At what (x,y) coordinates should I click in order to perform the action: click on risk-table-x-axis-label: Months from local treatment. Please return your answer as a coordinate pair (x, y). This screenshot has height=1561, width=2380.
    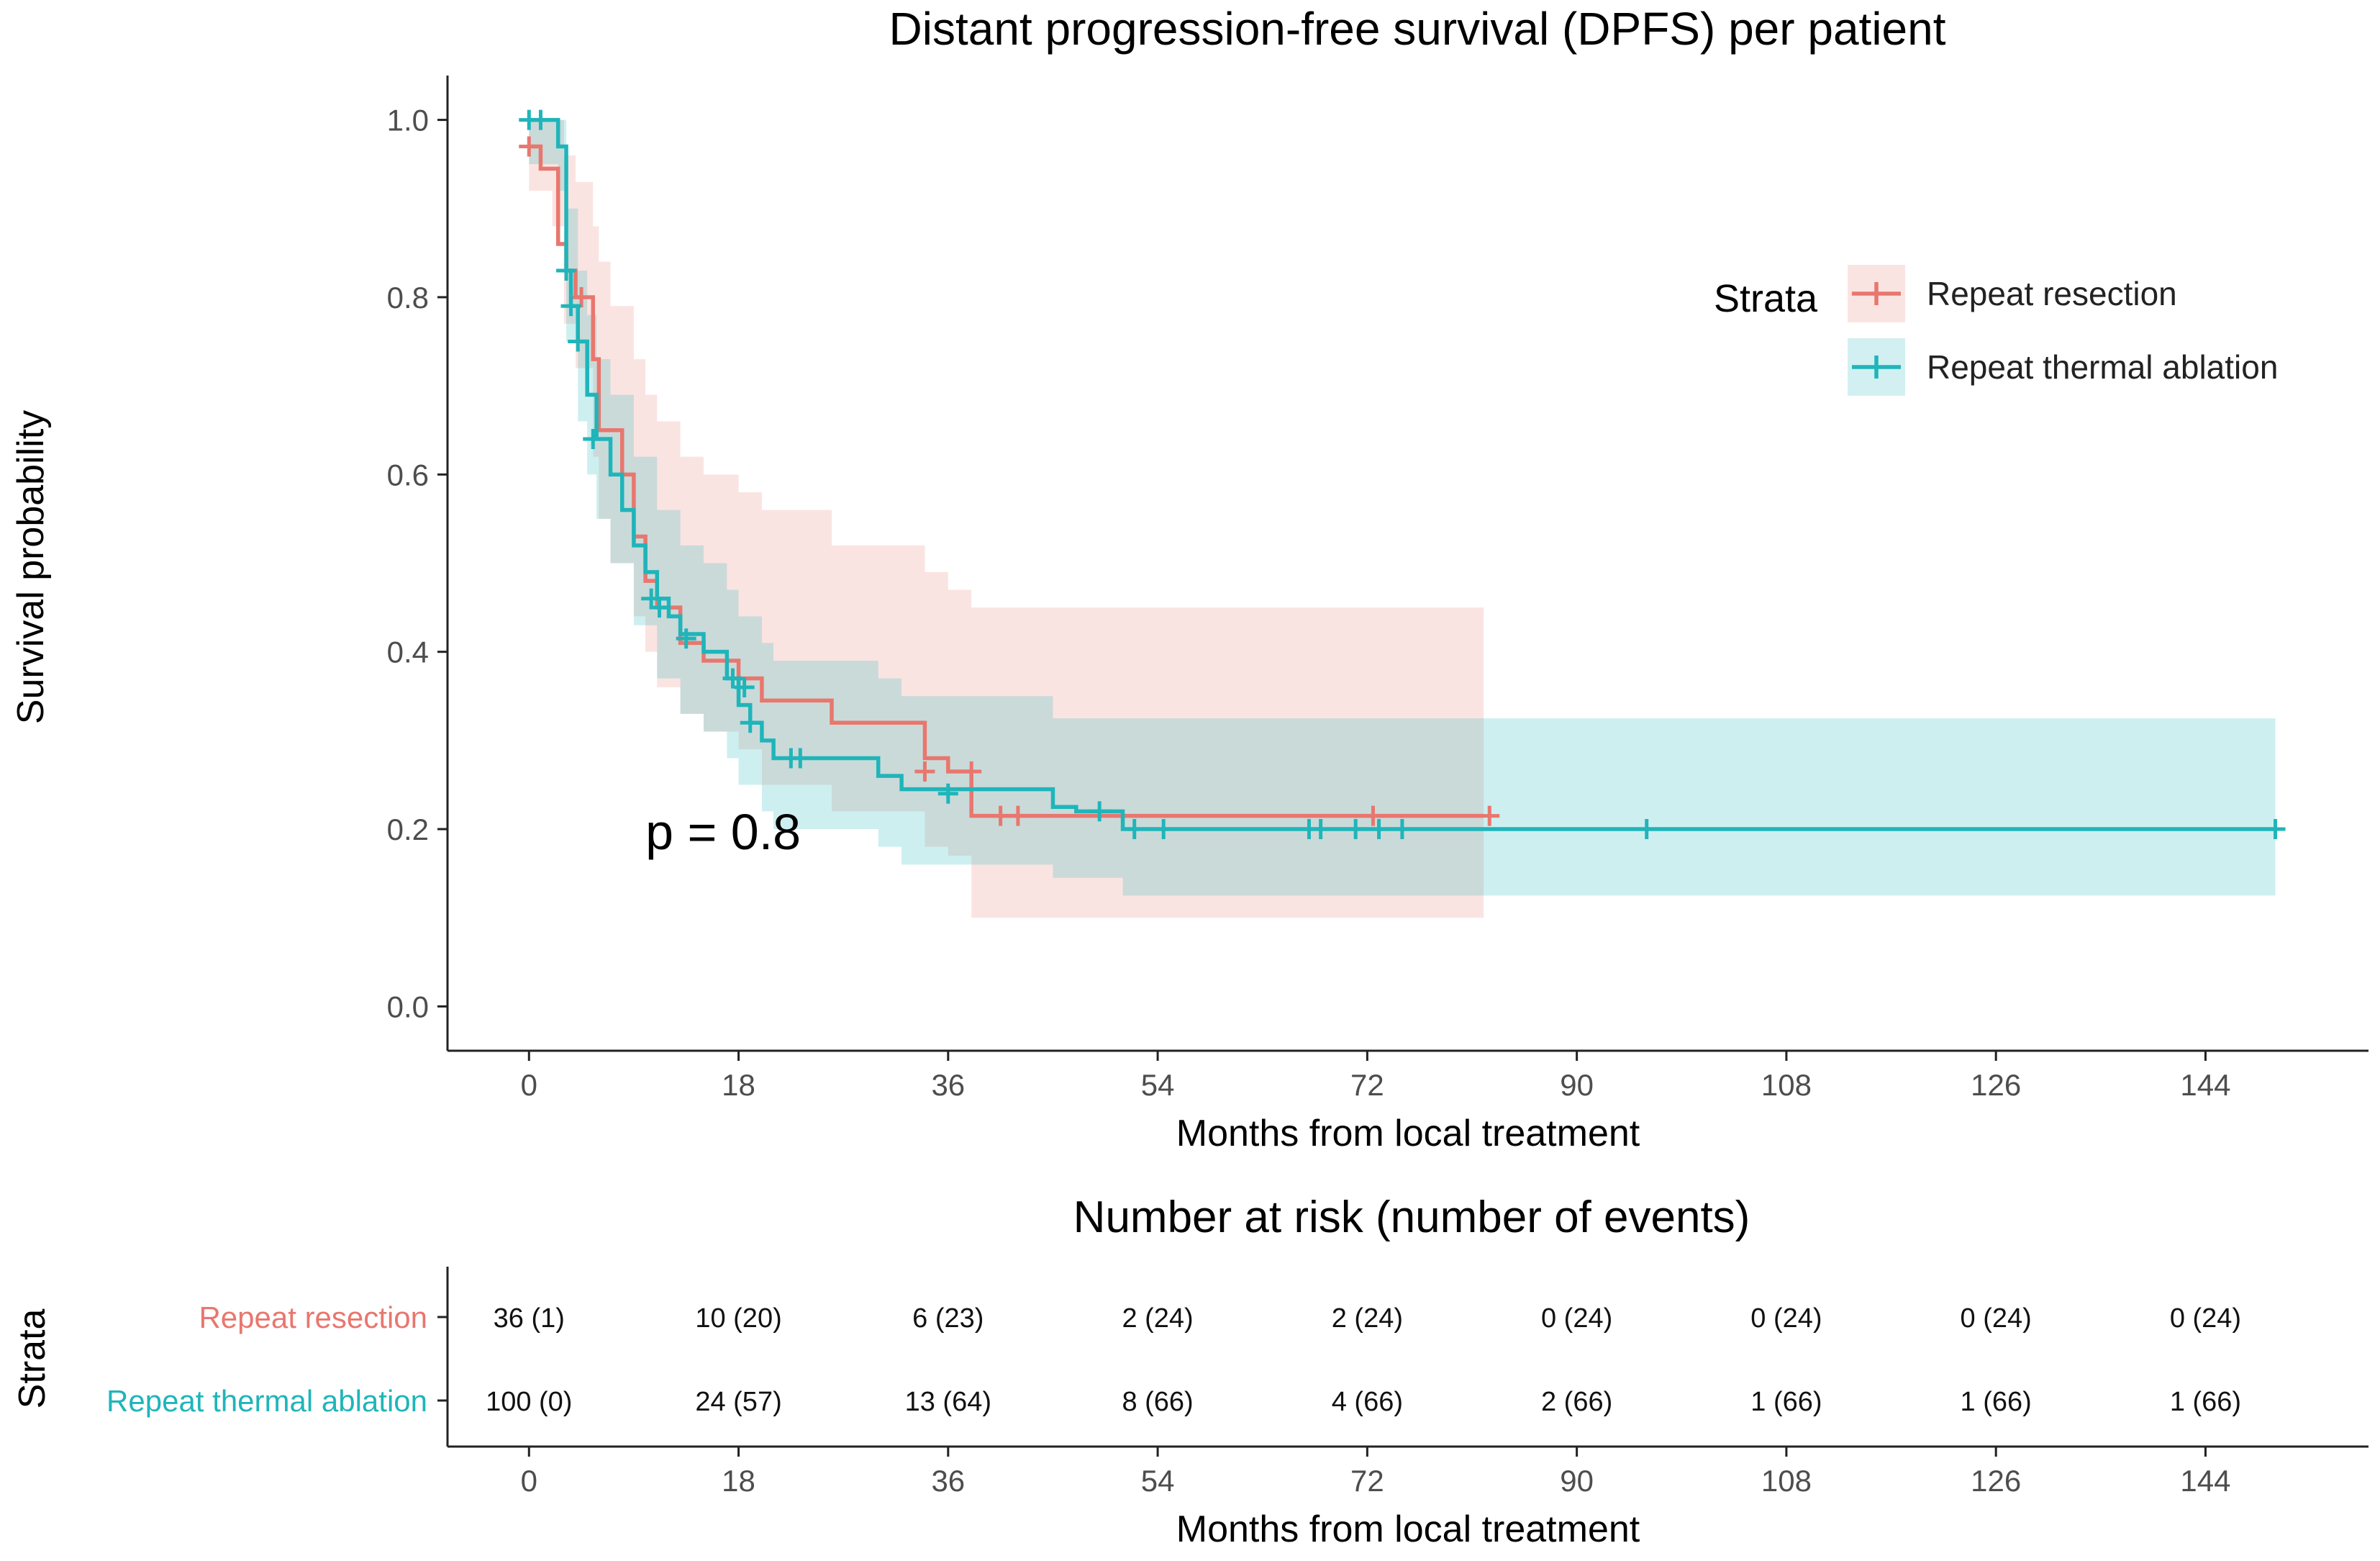
    Looking at the image, I should click on (1408, 1529).